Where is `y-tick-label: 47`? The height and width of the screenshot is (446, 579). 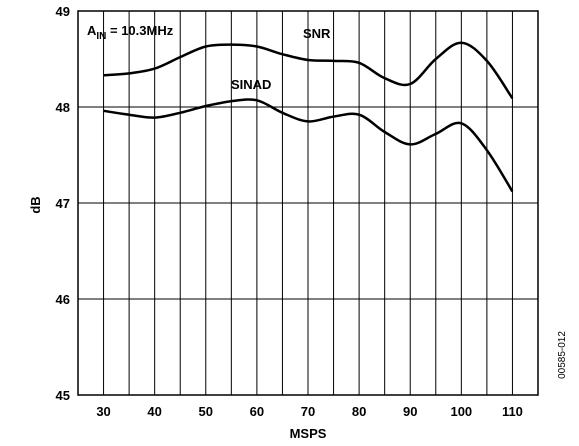 y-tick-label: 47 is located at coordinates (63, 203).